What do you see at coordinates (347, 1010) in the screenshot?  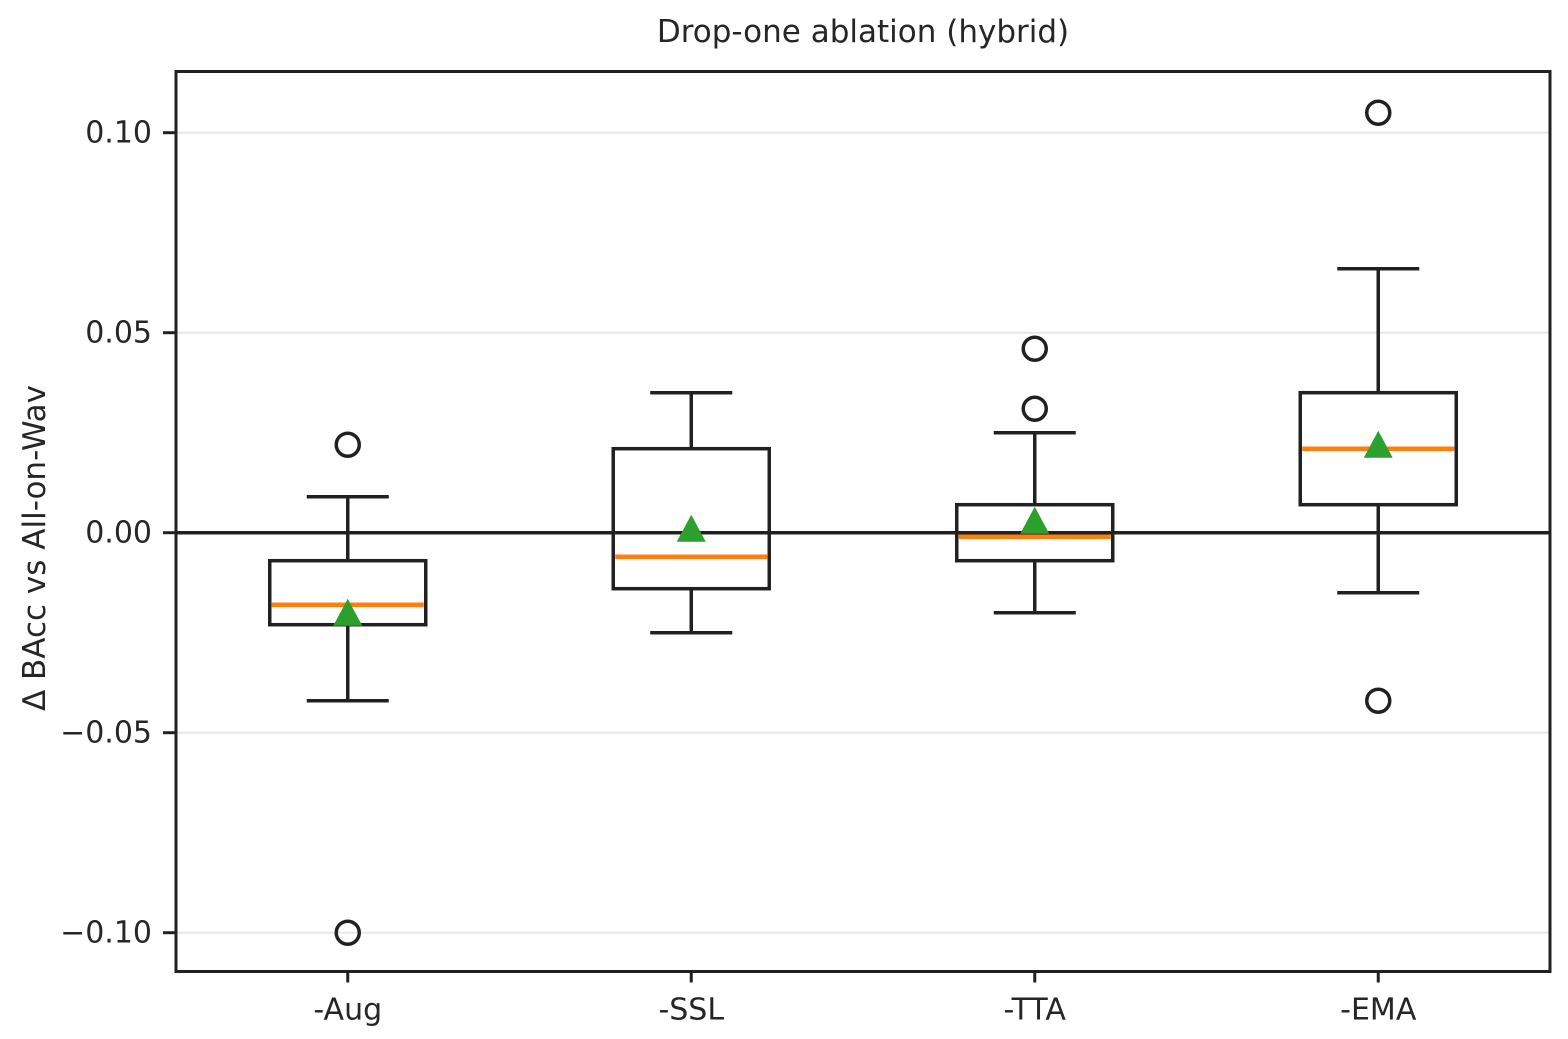 I see `x-tick-label: -Aug` at bounding box center [347, 1010].